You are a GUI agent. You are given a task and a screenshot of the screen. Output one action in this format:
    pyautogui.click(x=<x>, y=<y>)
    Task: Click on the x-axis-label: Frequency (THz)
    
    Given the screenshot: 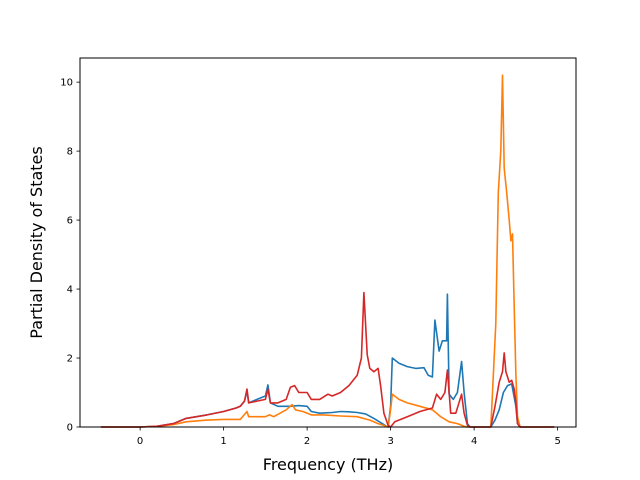 What is the action you would take?
    pyautogui.click(x=328, y=464)
    